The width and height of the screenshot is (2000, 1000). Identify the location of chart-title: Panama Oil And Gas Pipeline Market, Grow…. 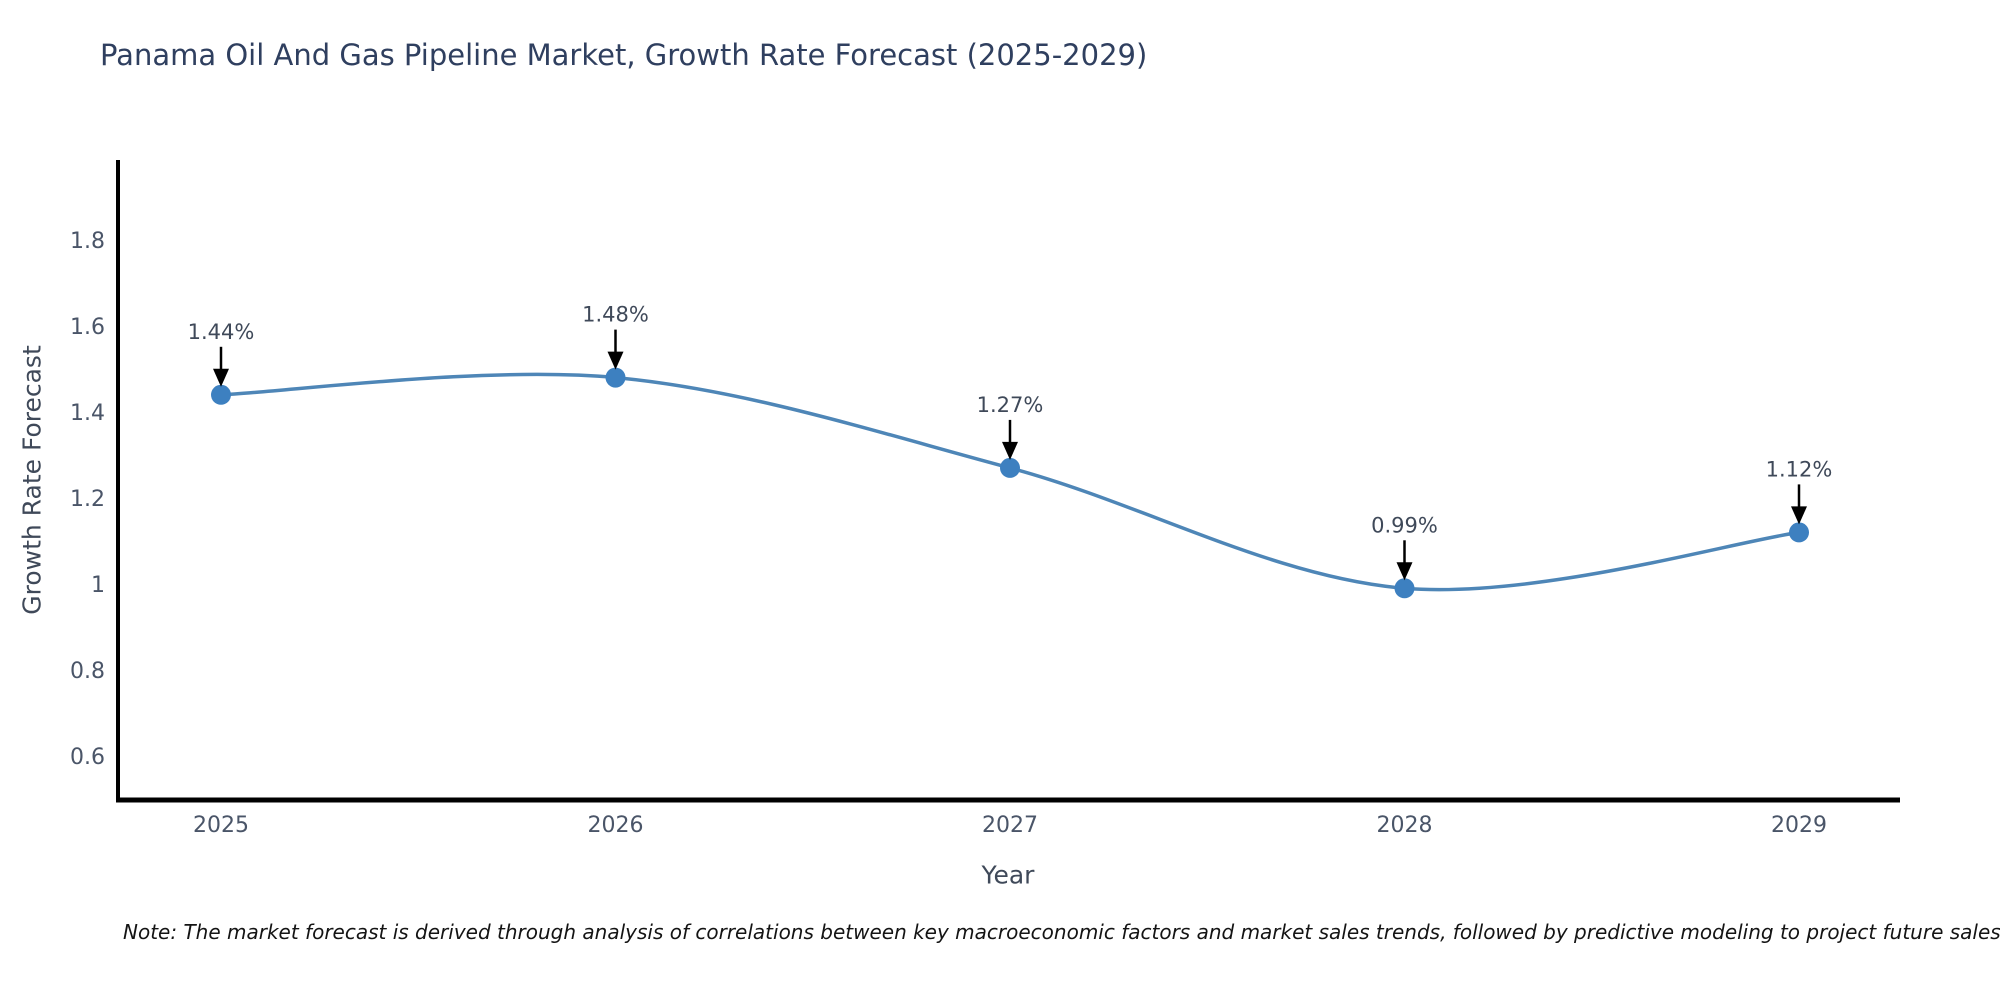
(624, 55).